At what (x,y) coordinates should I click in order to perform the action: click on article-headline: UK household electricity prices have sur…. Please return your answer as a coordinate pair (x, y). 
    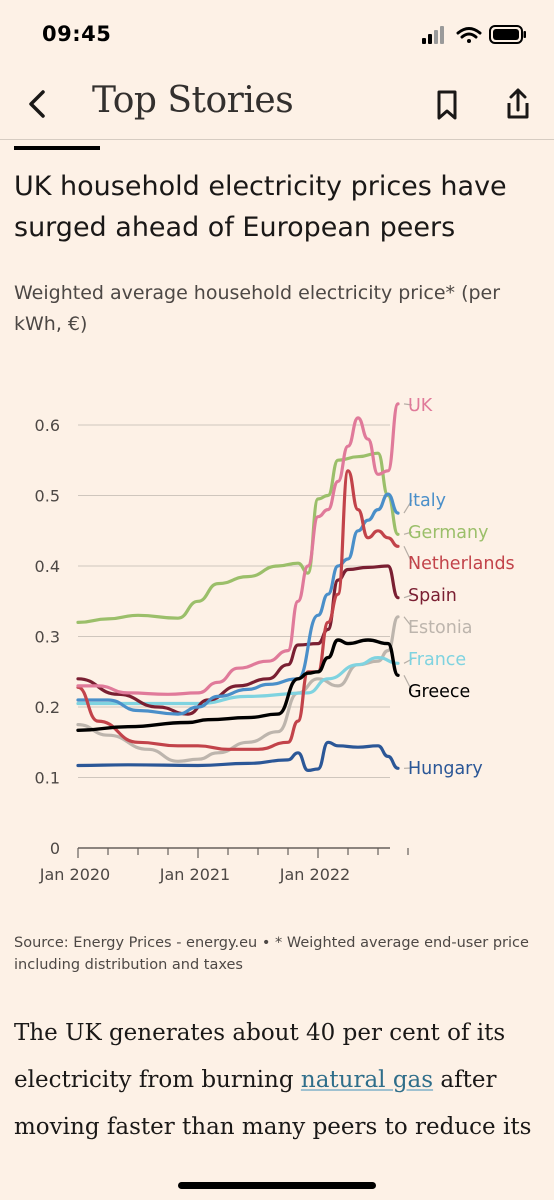
    Looking at the image, I should click on (260, 207).